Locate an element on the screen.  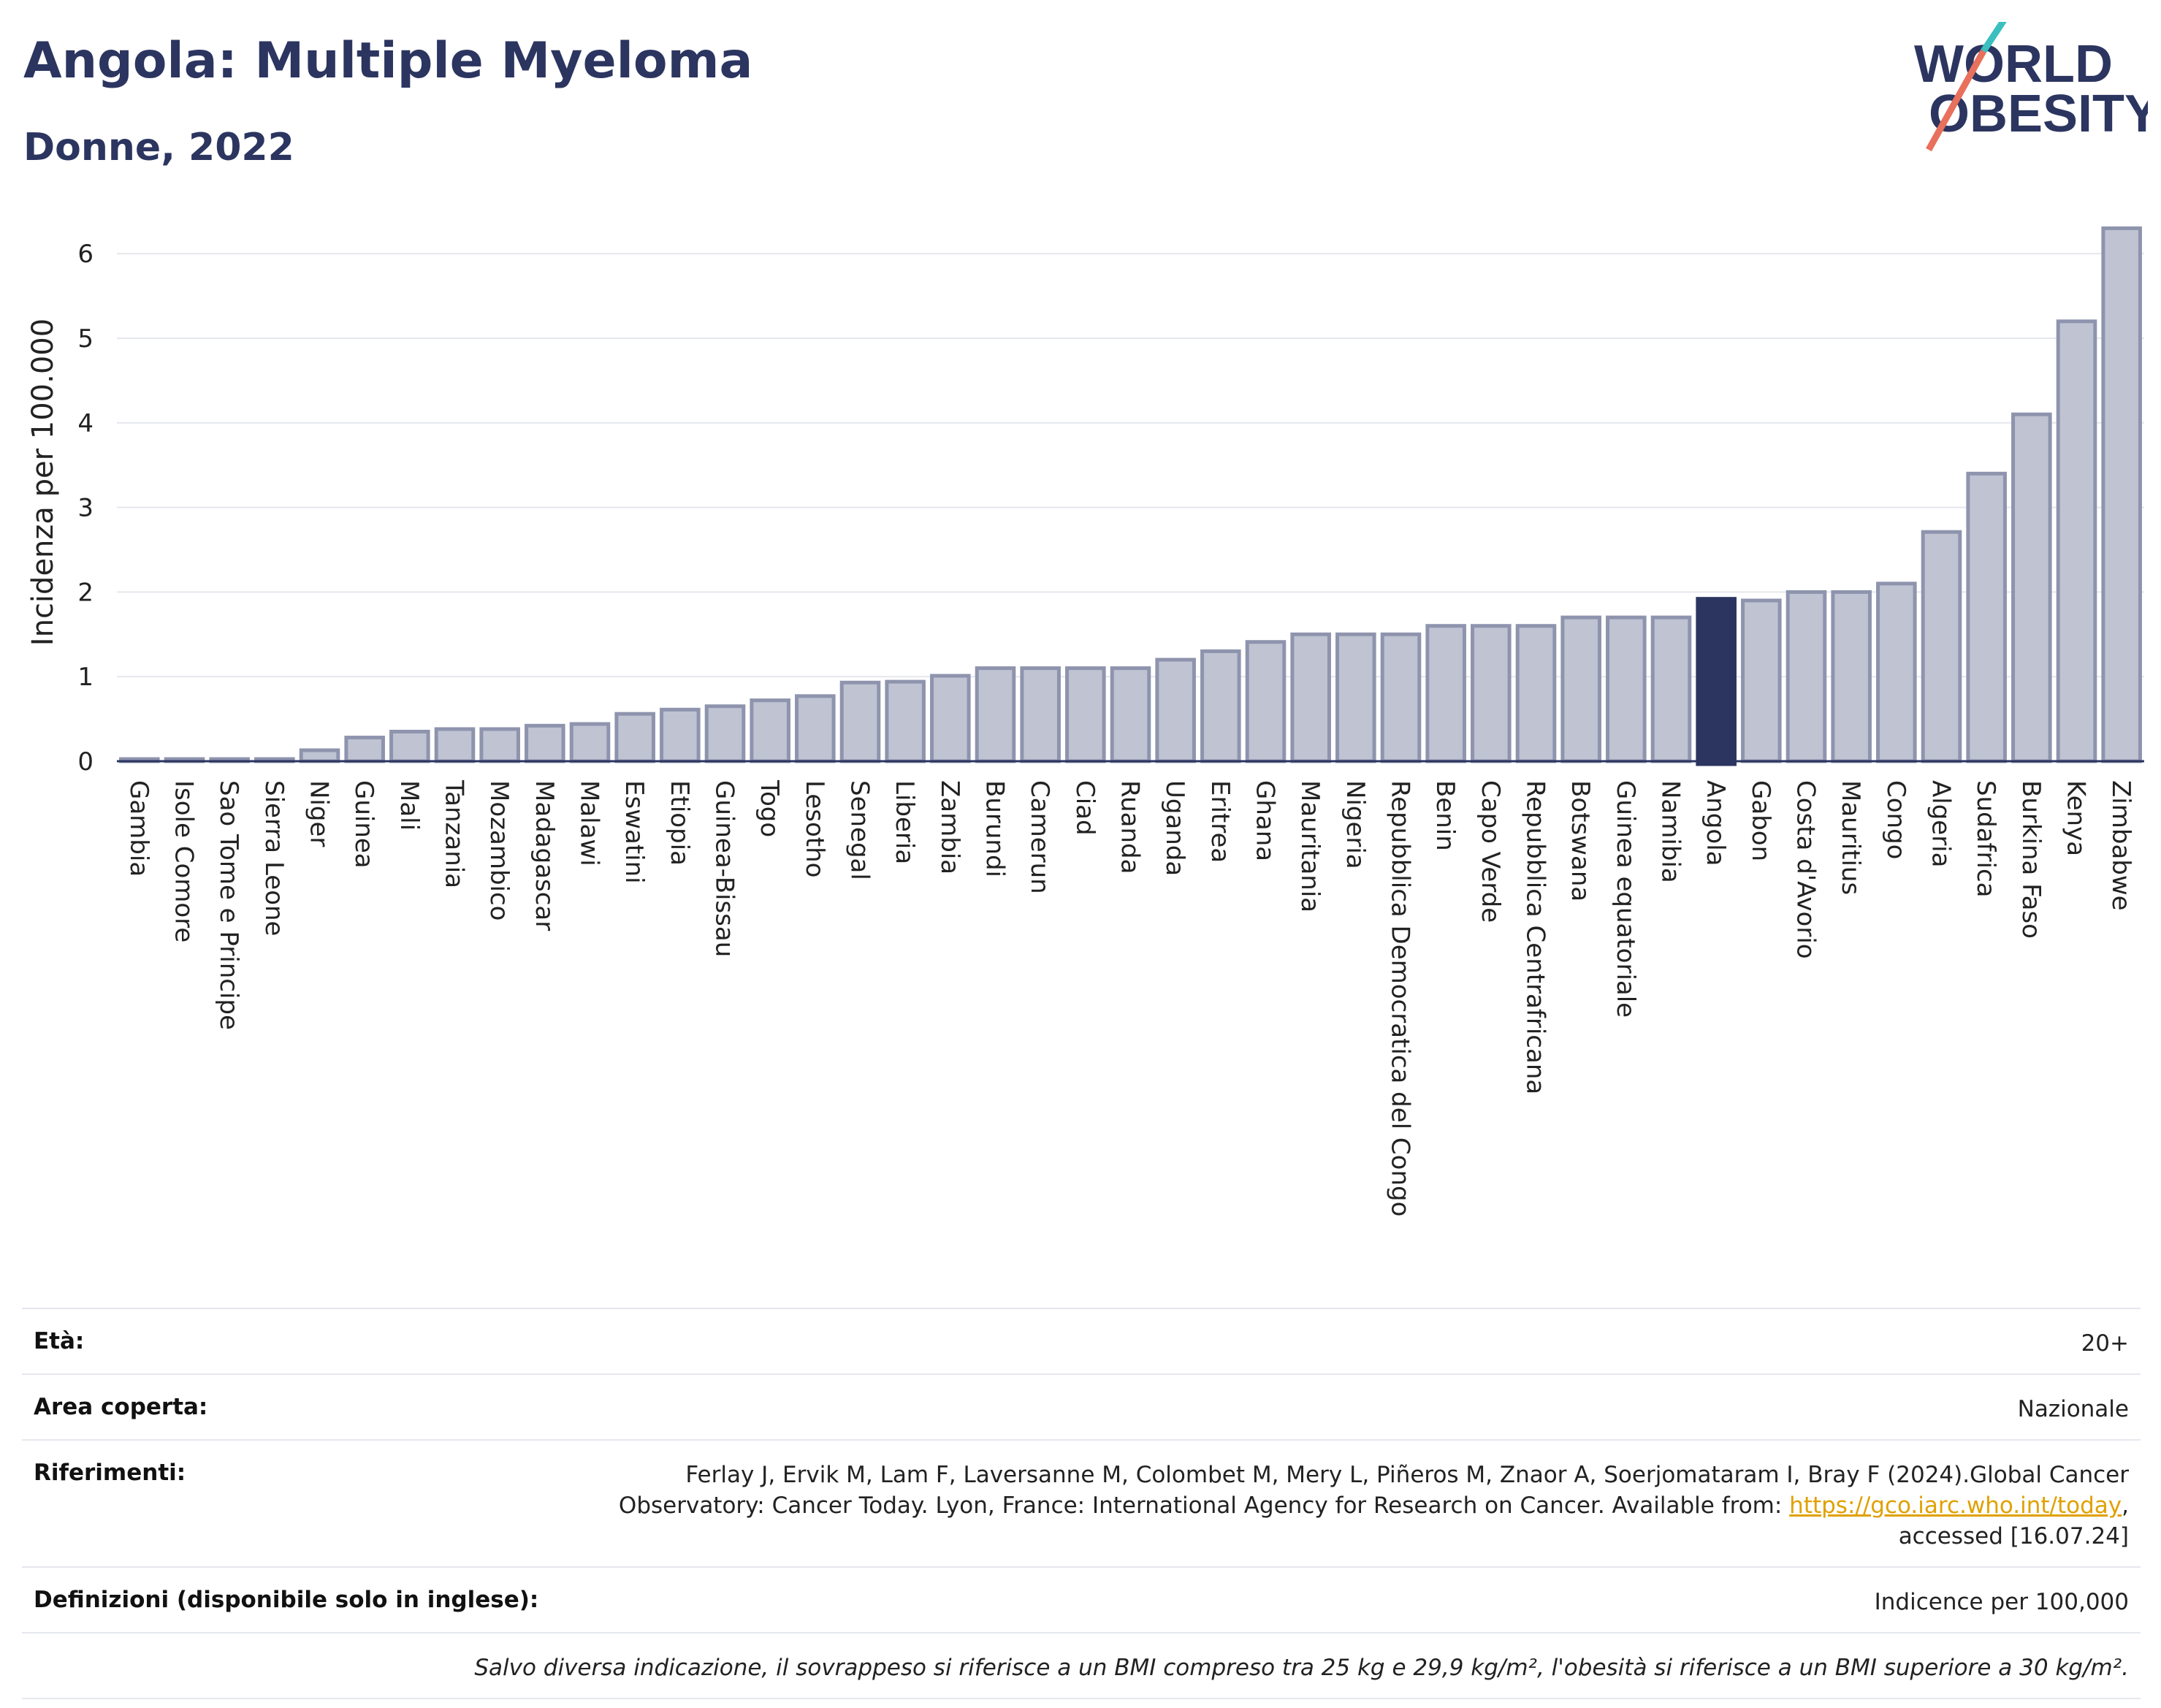
bar-guinea-equatoriale is located at coordinates (1626, 689).